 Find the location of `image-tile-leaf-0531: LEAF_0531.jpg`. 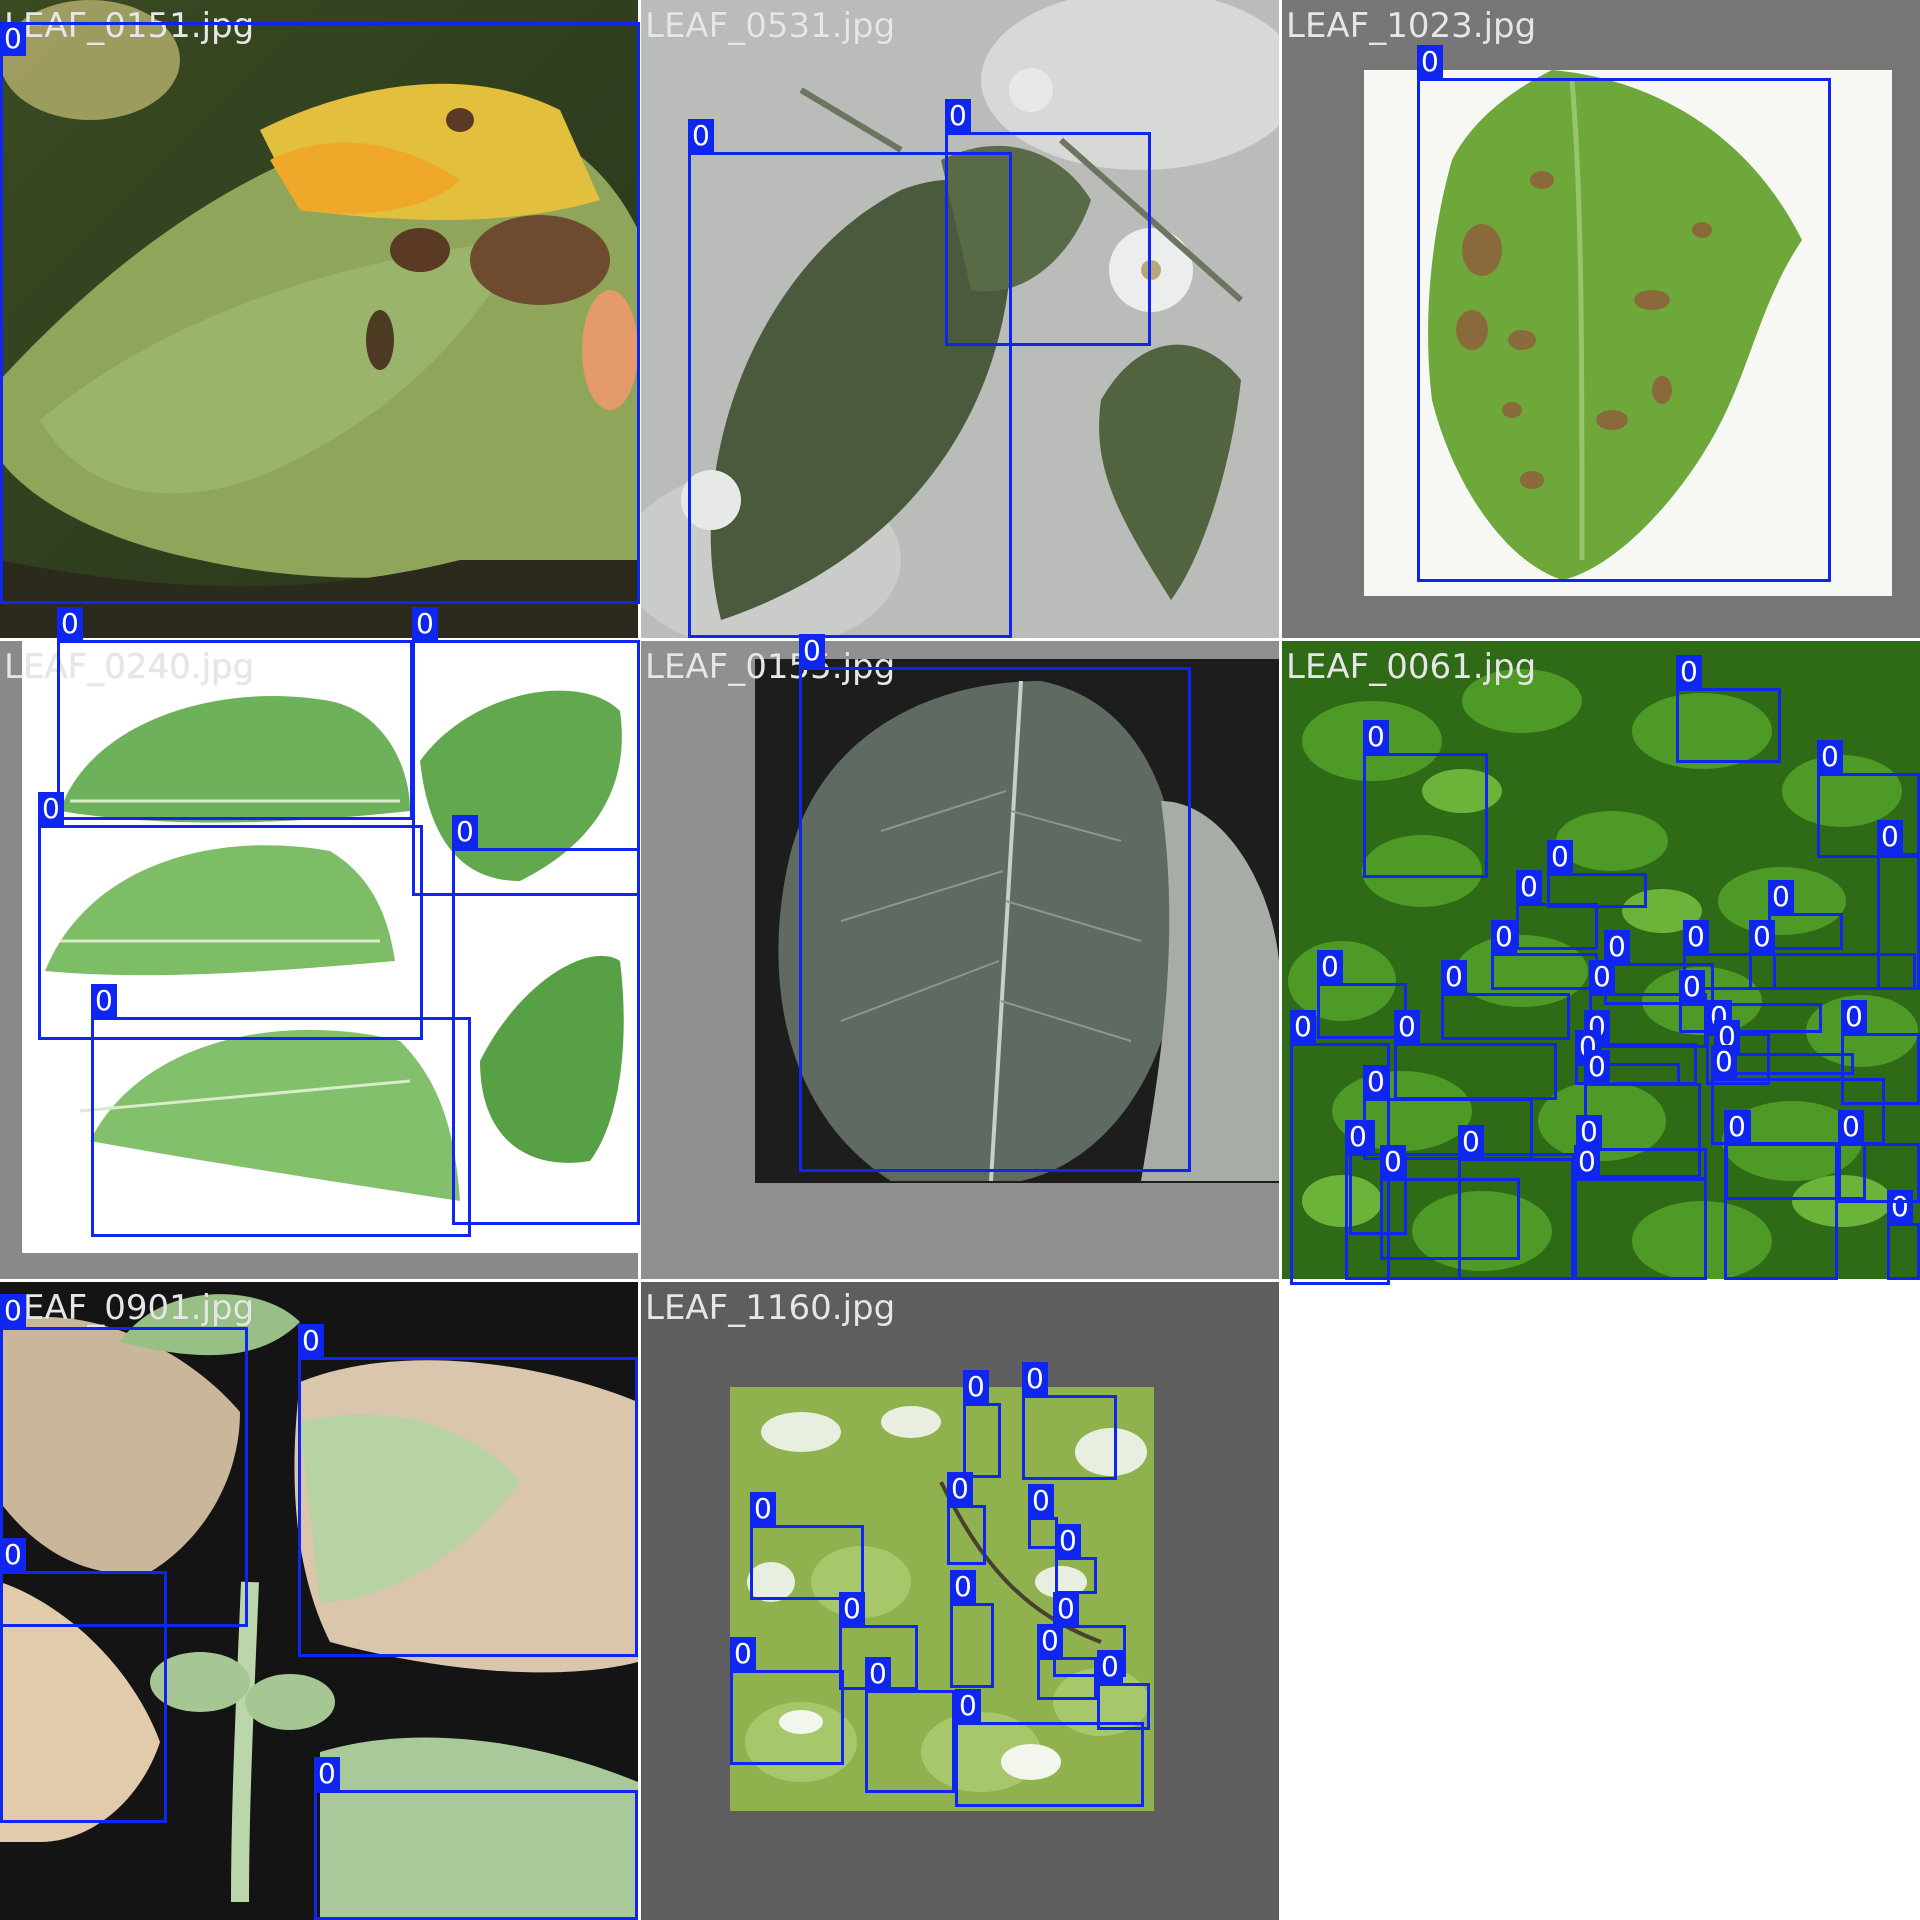

image-tile-leaf-0531: LEAF_0531.jpg is located at coordinates (960, 319).